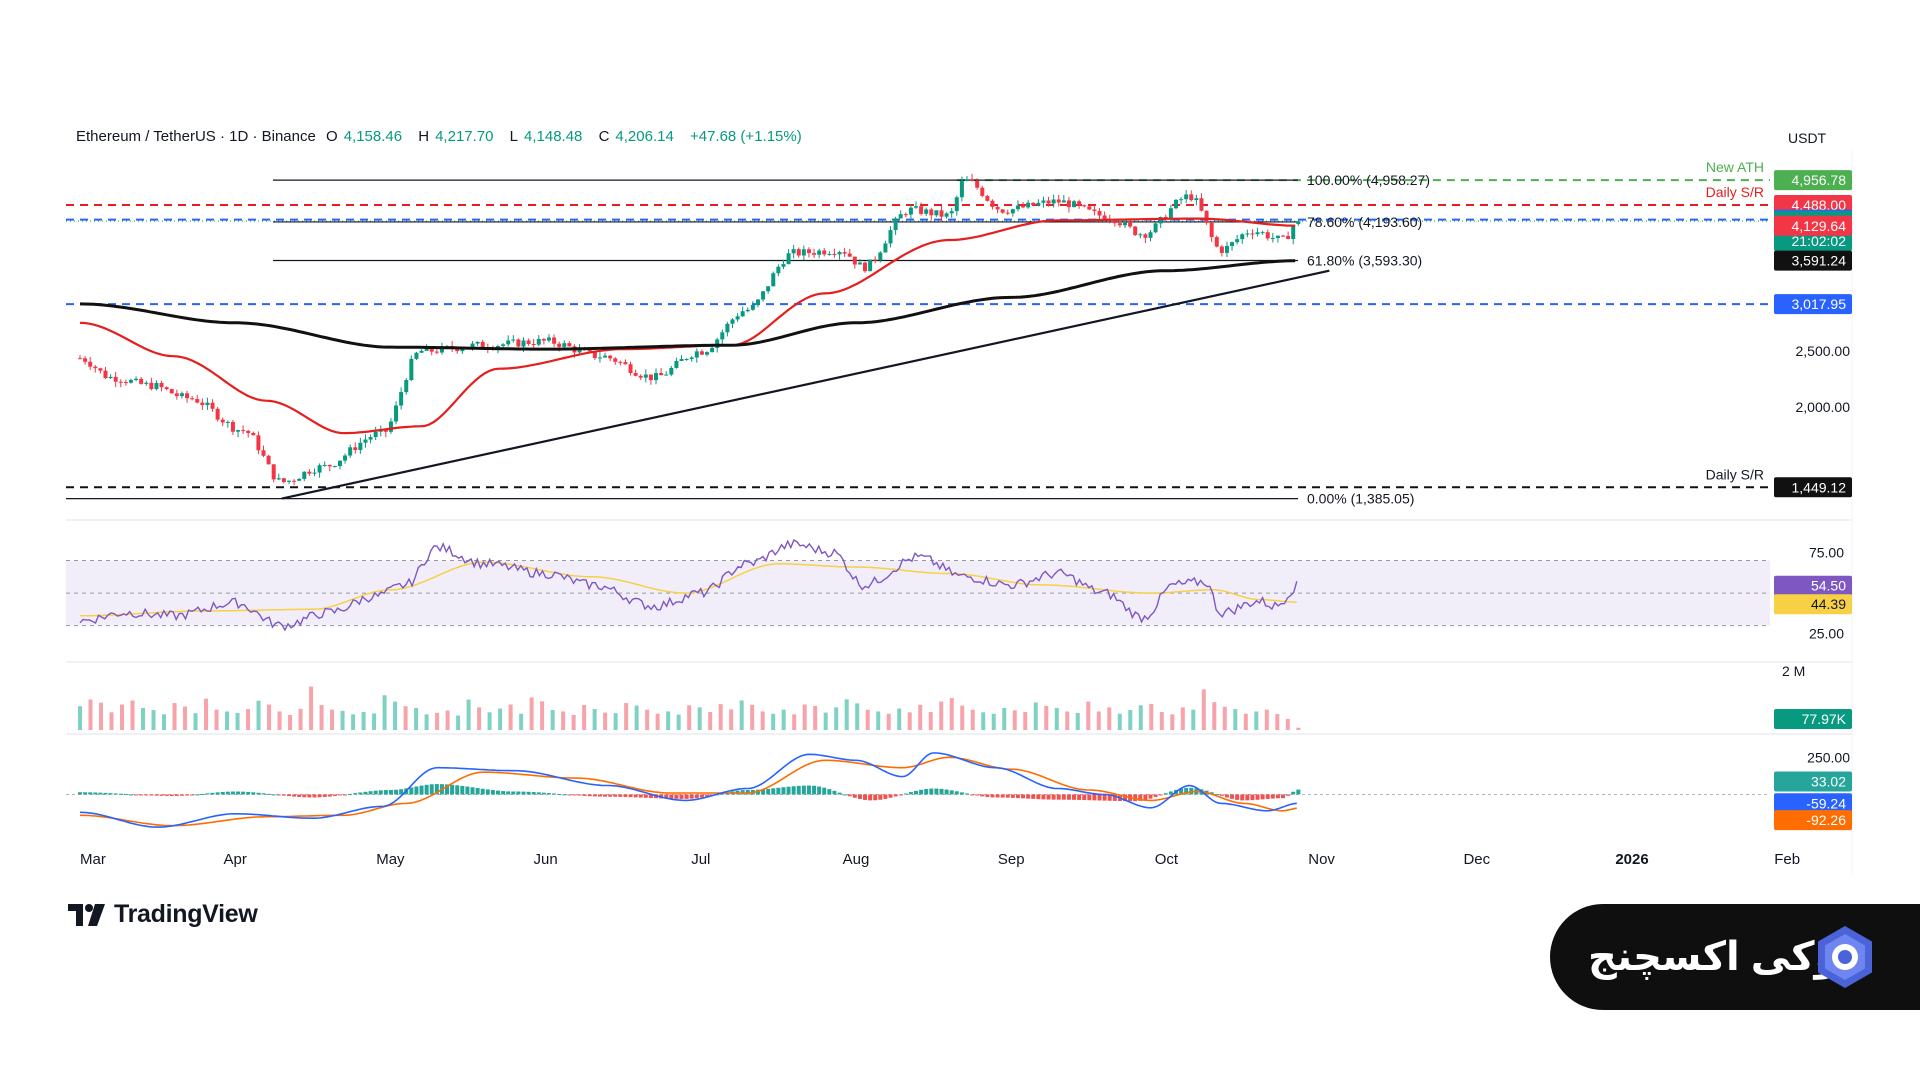 The image size is (1920, 1080). What do you see at coordinates (1364, 261) in the screenshot?
I see `fib-label: 61.80% (3,593.30)` at bounding box center [1364, 261].